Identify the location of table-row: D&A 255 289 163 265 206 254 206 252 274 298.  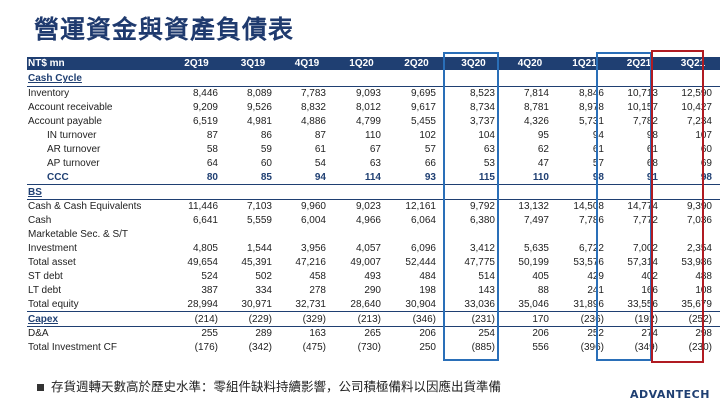
(373, 334).